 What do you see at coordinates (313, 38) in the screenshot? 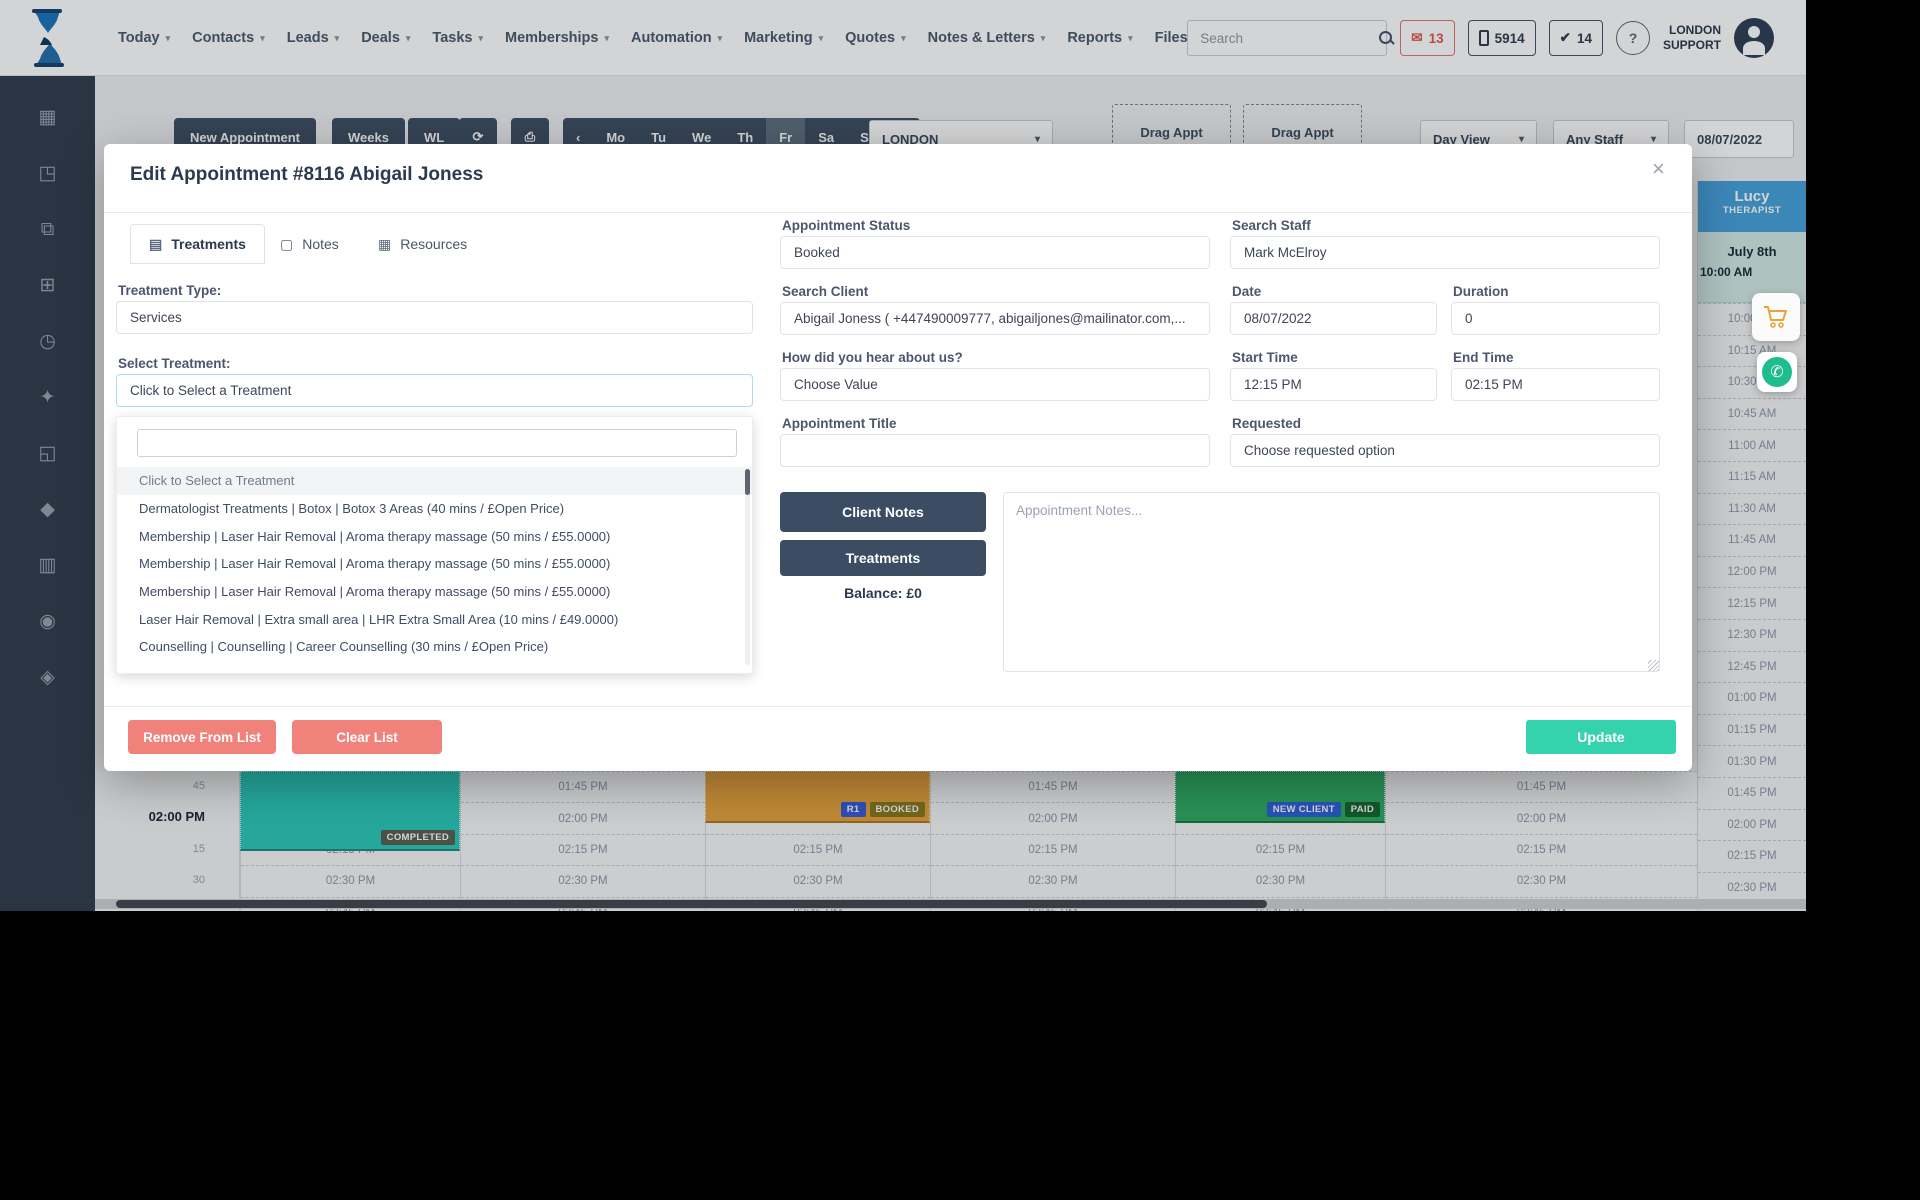
I see `nav-item: Leads ▾` at bounding box center [313, 38].